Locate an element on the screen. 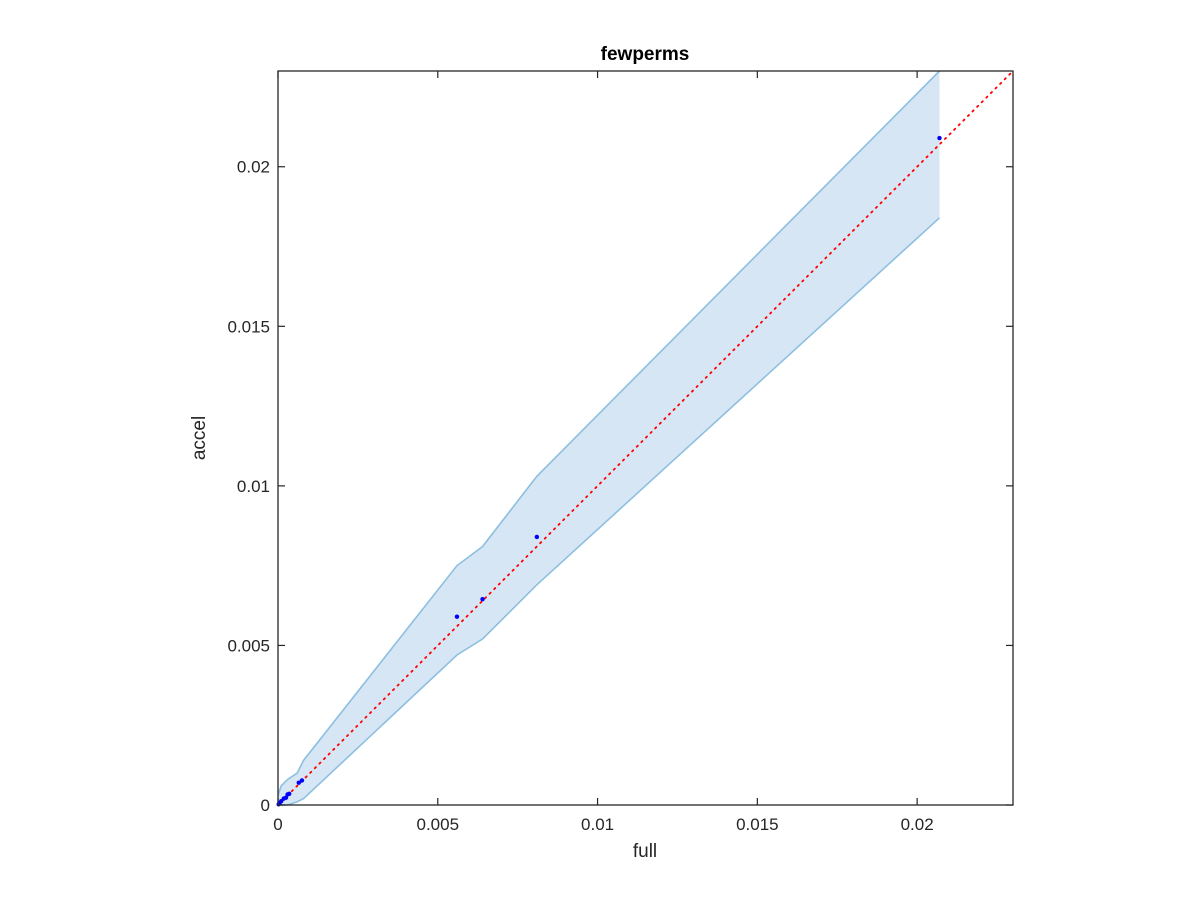 The width and height of the screenshot is (1200, 900). y-tick-label: 0.015 is located at coordinates (248, 326).